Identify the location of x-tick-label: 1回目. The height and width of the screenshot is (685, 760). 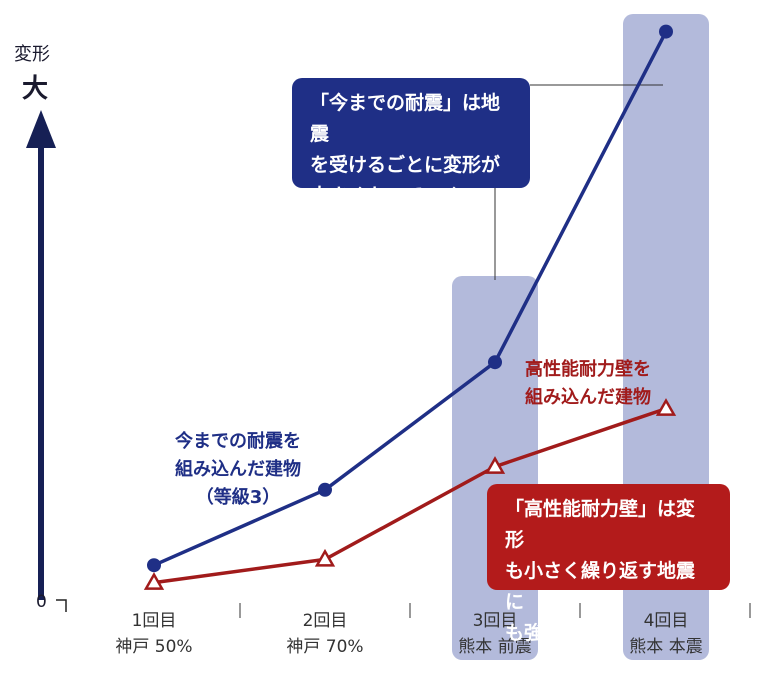
(154, 621).